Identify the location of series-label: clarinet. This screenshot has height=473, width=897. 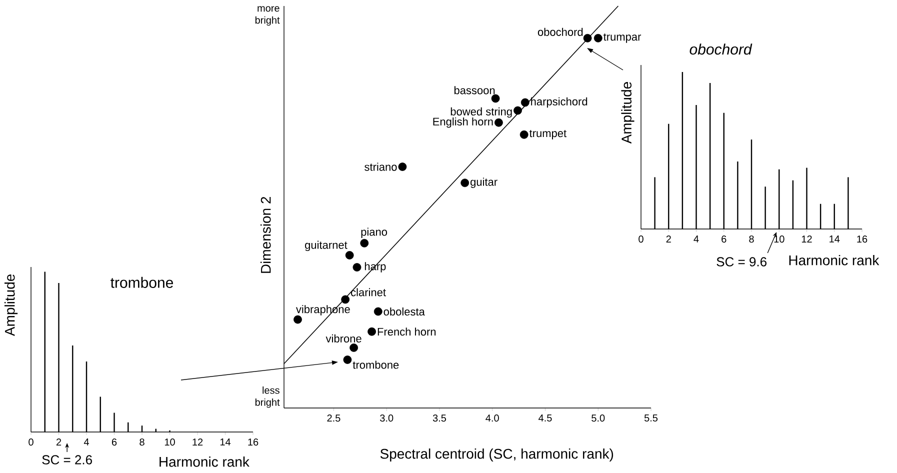
(368, 292).